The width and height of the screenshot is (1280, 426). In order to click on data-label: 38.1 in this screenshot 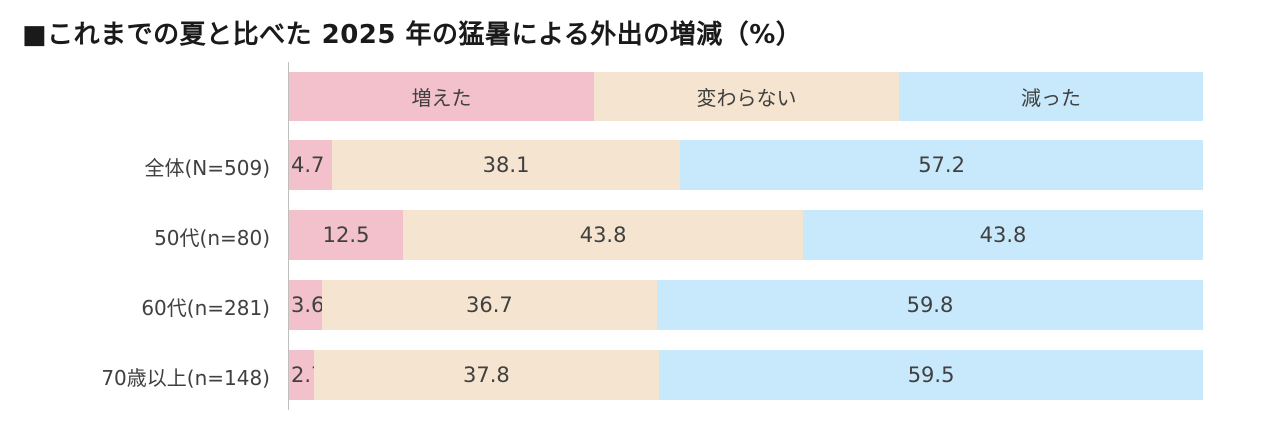, I will do `click(506, 165)`.